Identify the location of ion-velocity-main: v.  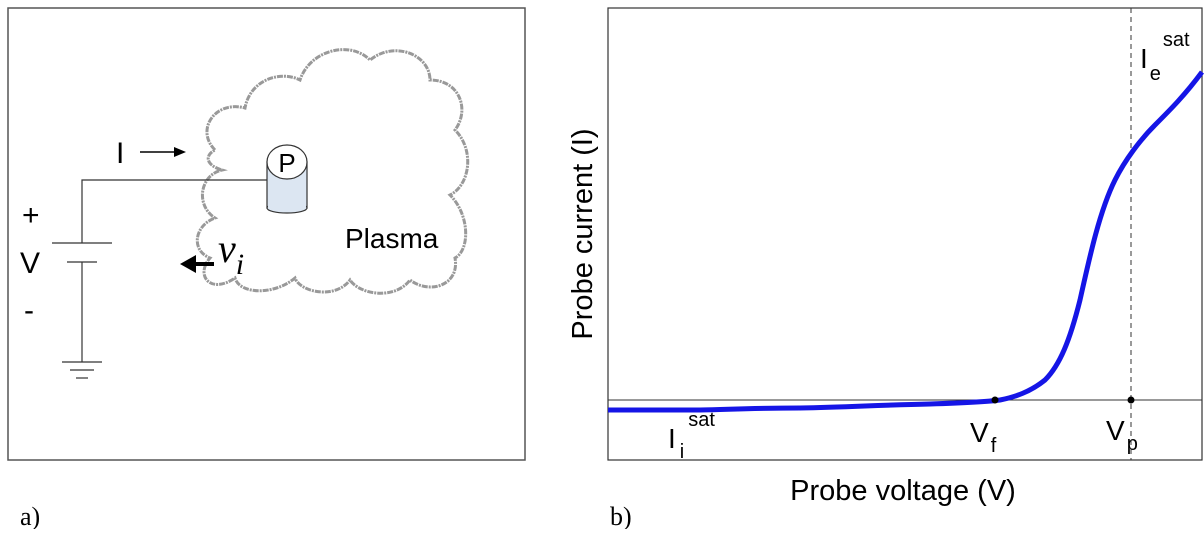
(227, 248).